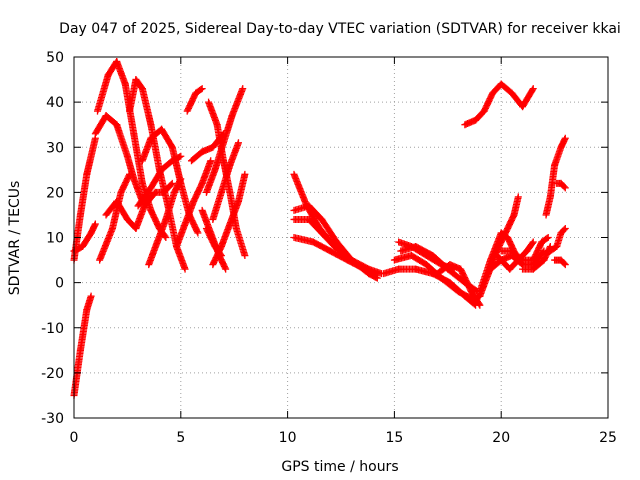 The width and height of the screenshot is (640, 480). I want to click on series-arc14, so click(207, 147).